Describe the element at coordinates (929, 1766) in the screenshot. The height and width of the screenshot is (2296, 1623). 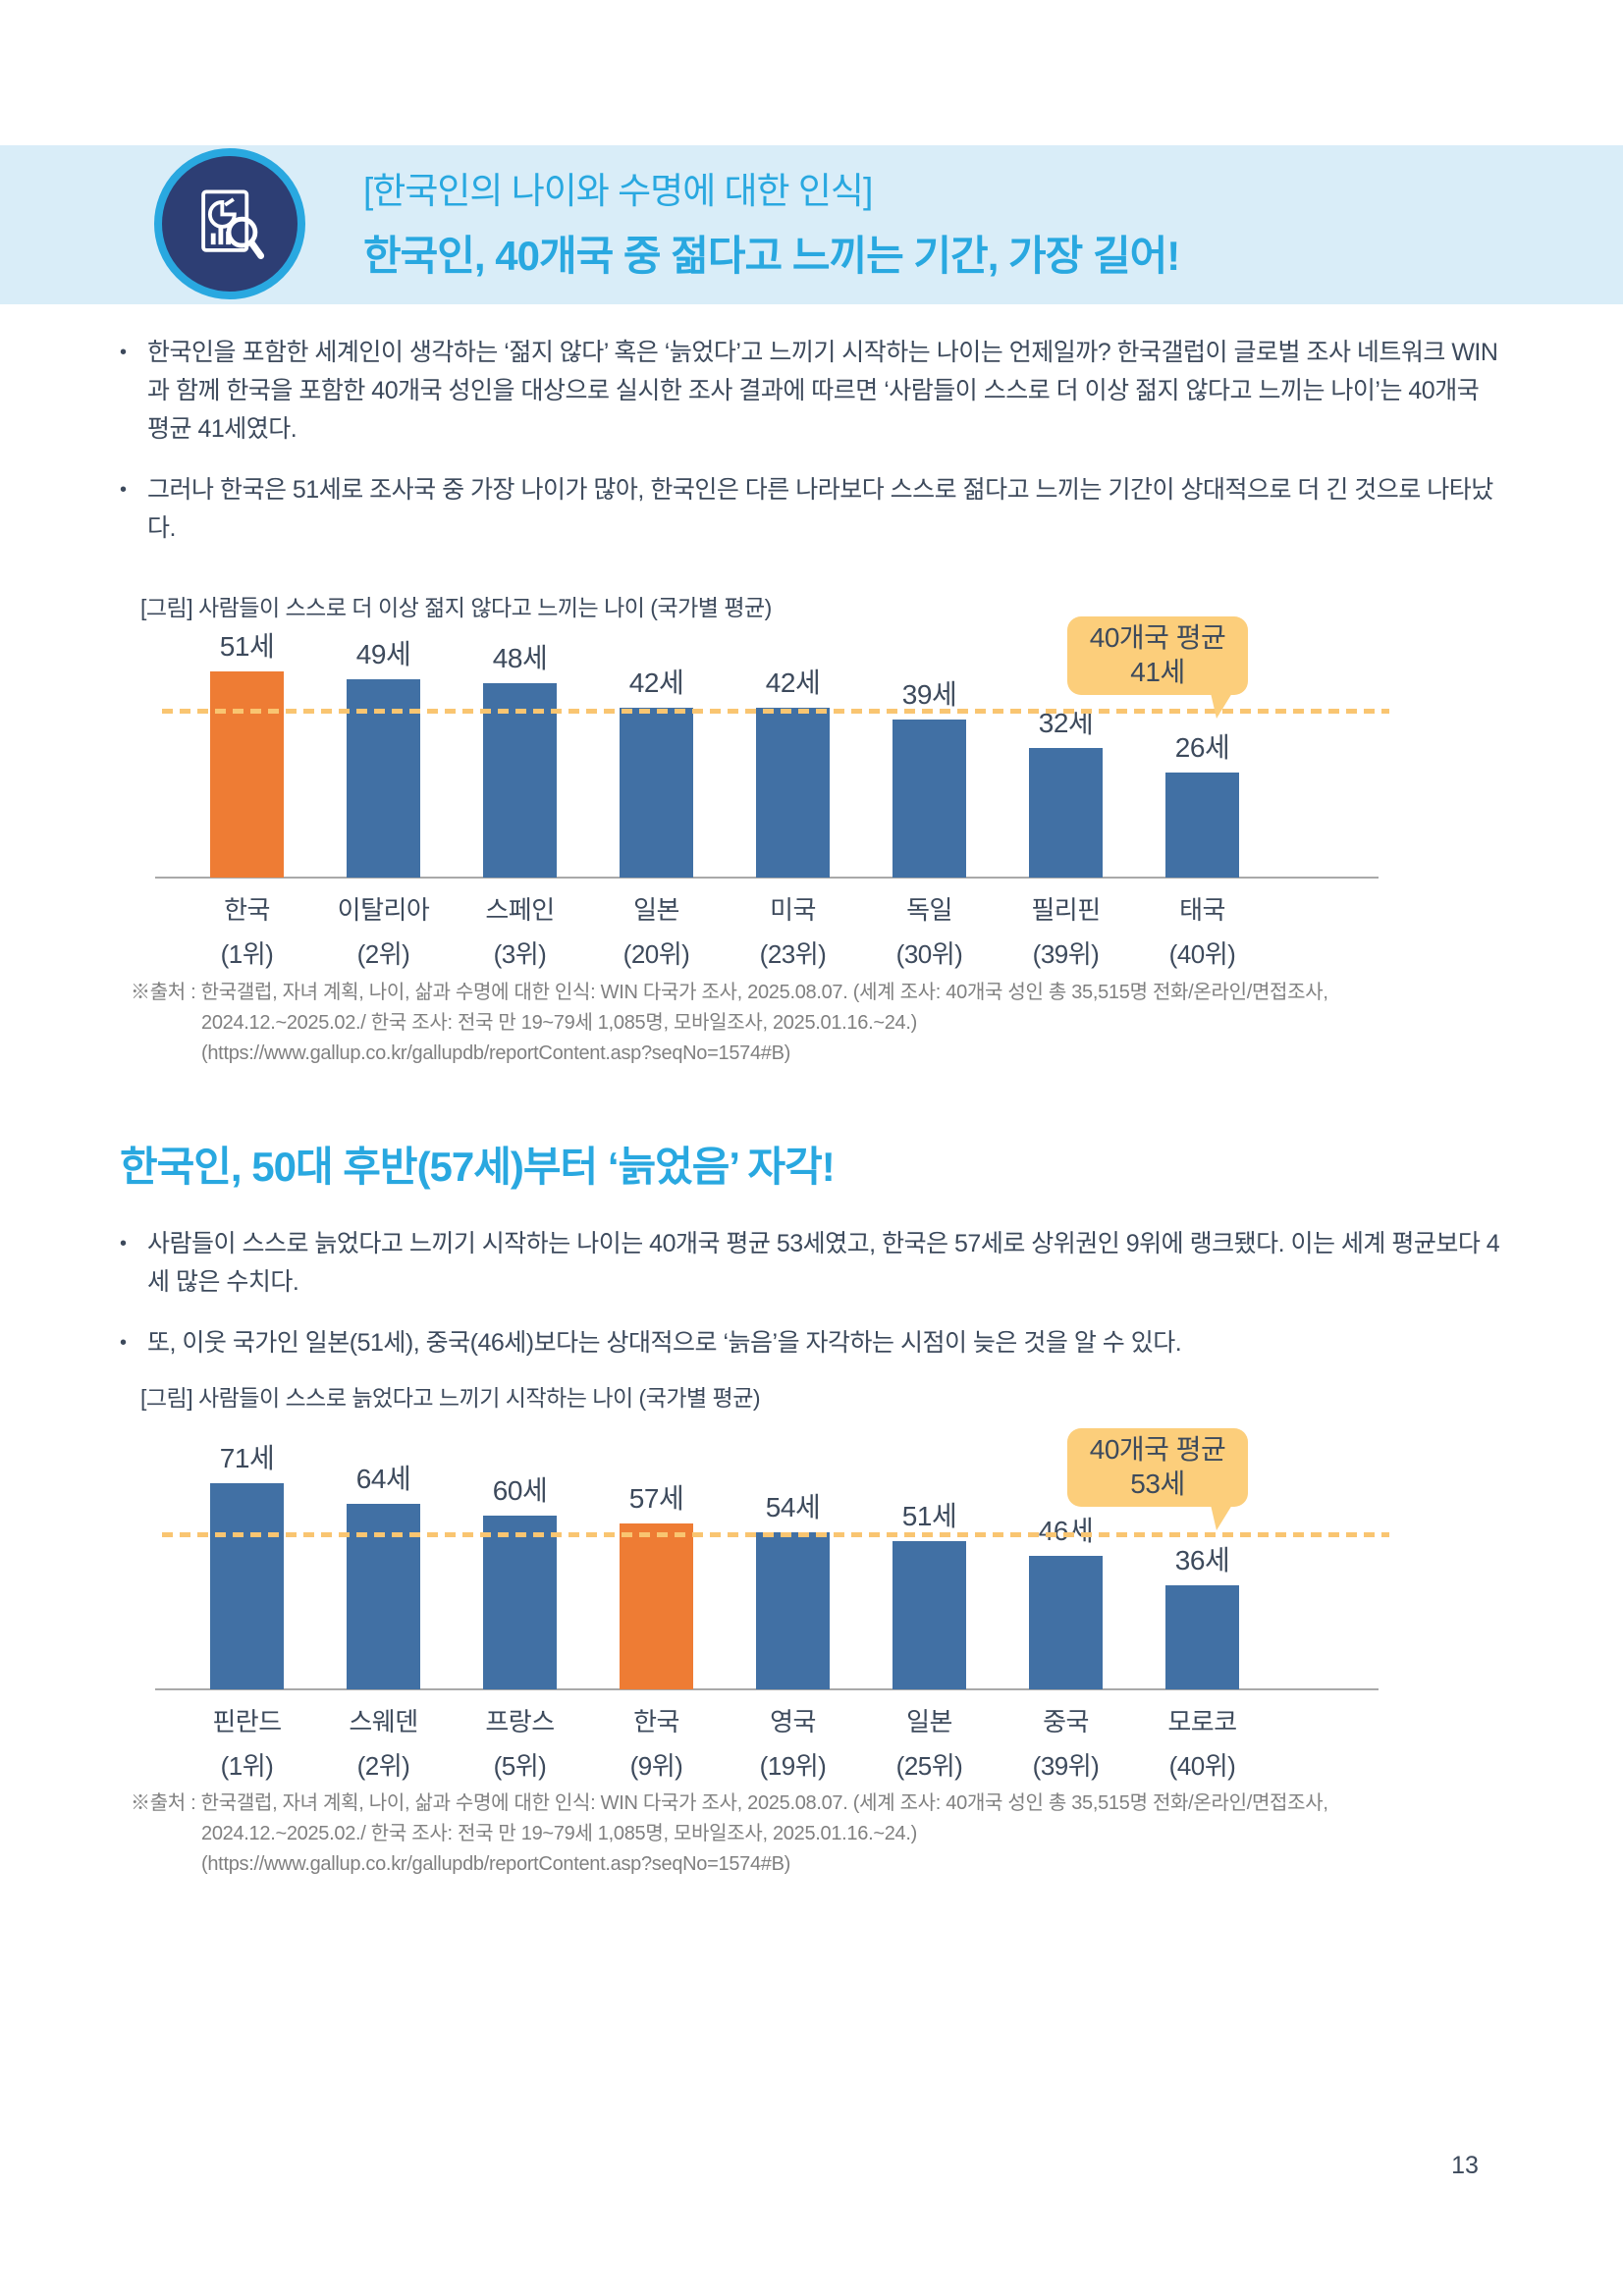
I see `rank-label: (25위)` at that location.